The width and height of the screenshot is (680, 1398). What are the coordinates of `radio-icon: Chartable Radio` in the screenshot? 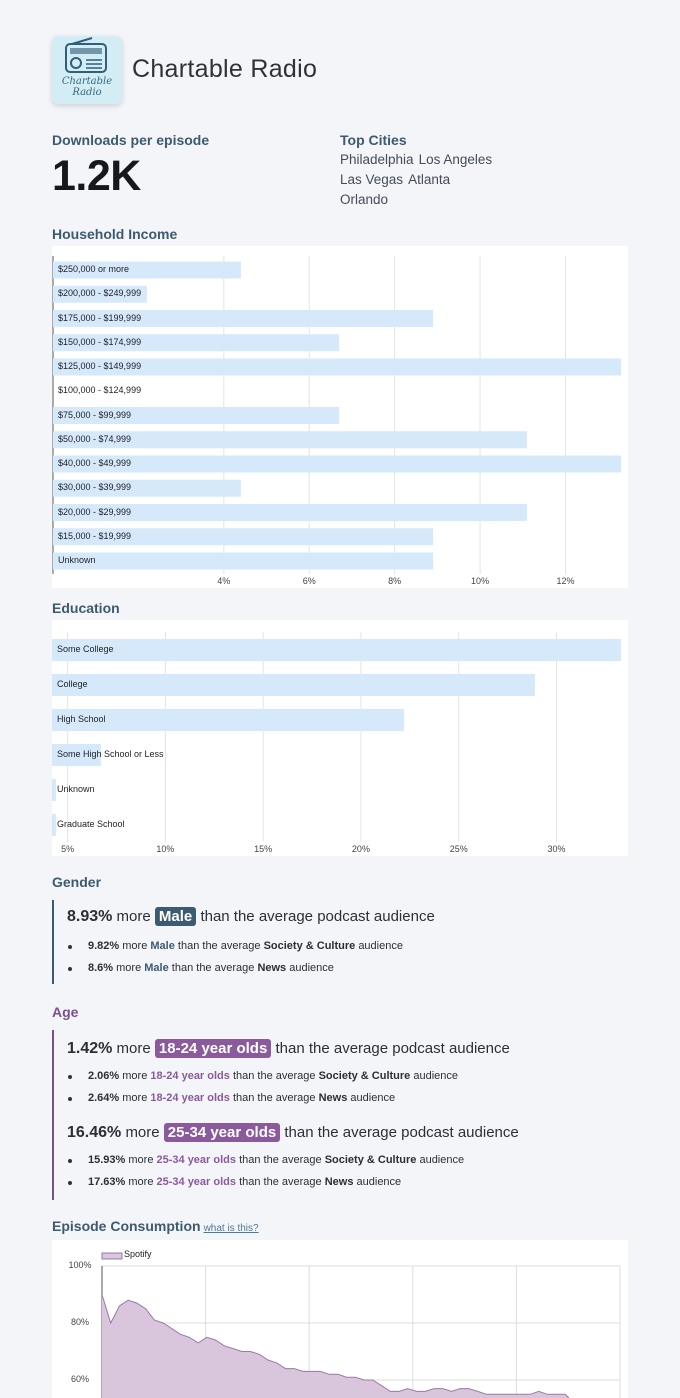 It's located at (87, 67).